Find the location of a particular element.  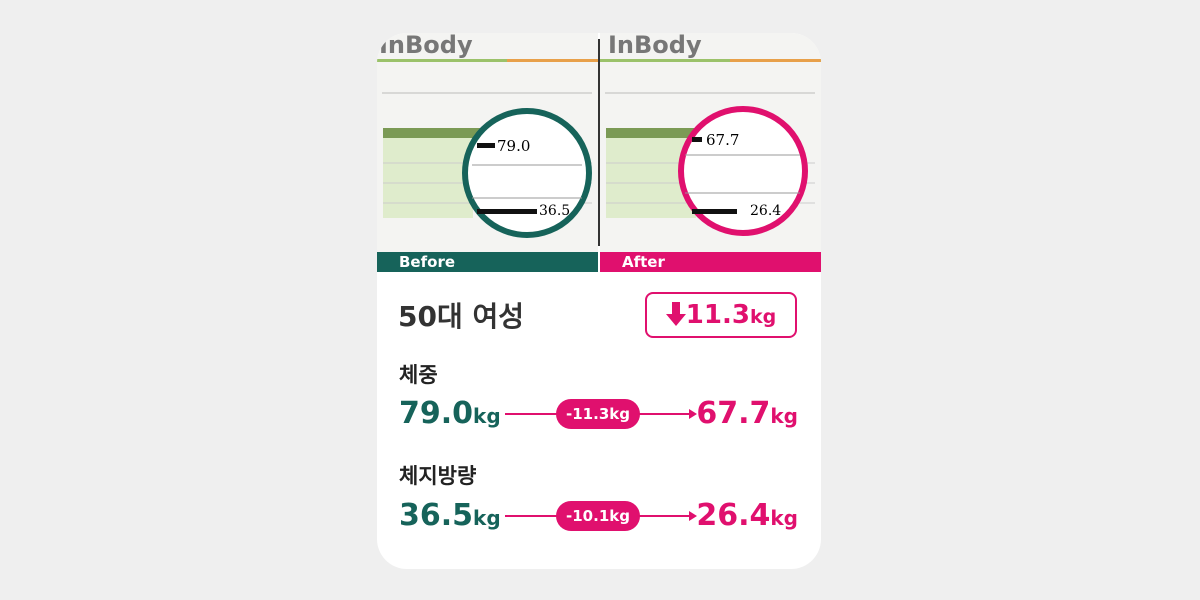

before-photo: InBody 79.0 36.5 is located at coordinates (487, 142).